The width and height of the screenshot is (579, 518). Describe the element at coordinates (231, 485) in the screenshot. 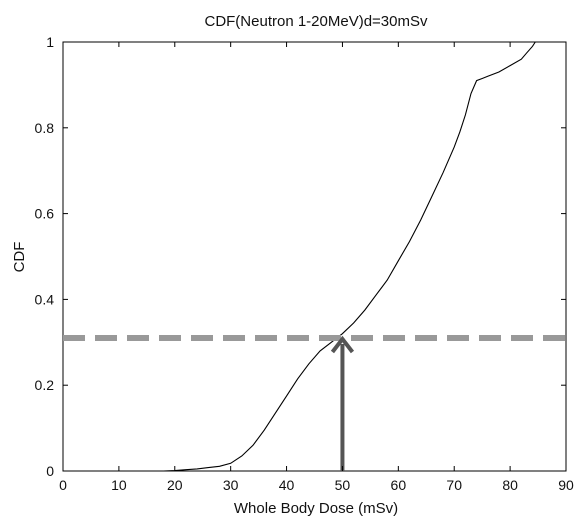

I see `x-tick-label: 30` at that location.